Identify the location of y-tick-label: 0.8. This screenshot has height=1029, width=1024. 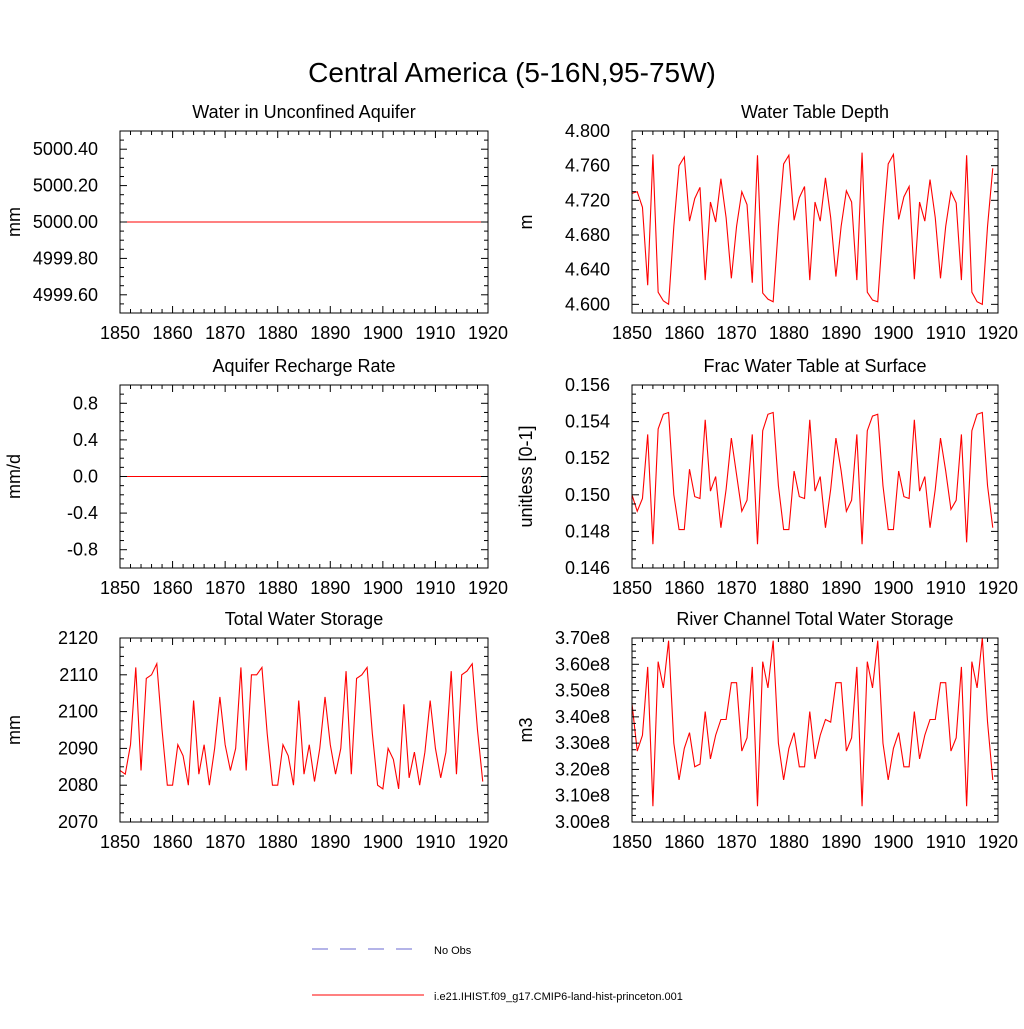
(85, 403).